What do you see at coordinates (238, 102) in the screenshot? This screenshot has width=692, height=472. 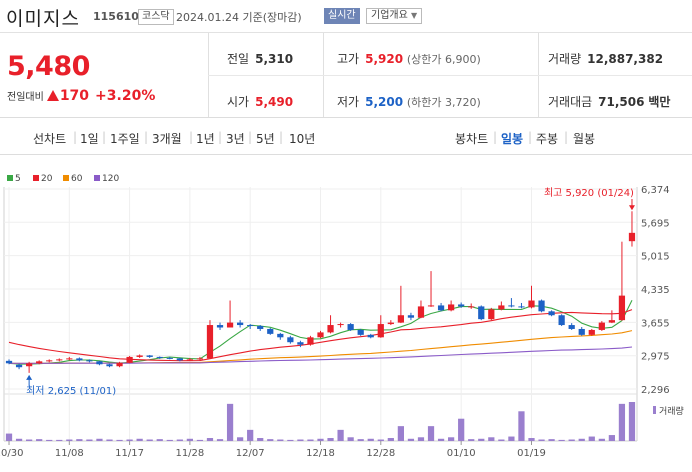 I see `open-label: 시가` at bounding box center [238, 102].